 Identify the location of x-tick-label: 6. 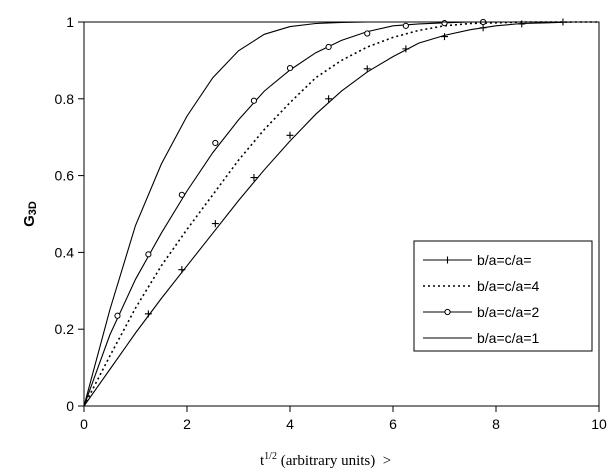
(393, 424).